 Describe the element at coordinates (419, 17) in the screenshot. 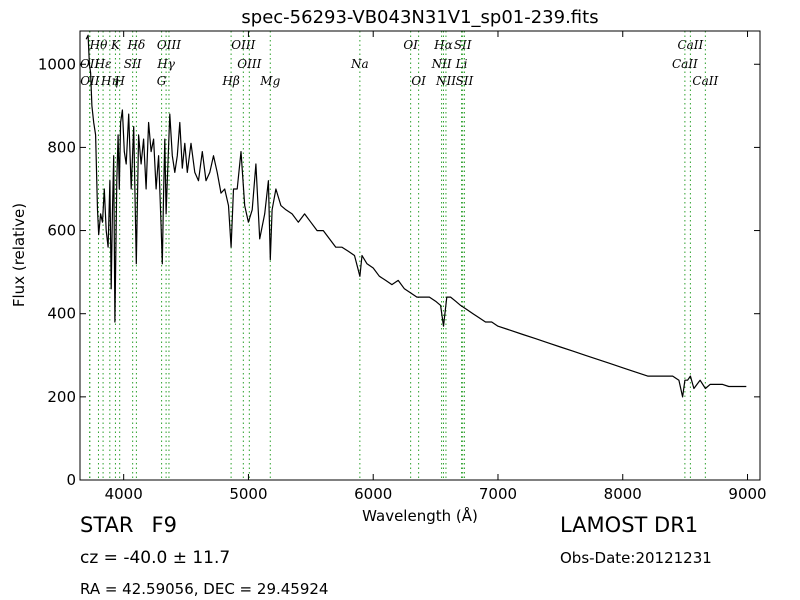

I see `chart-title: spec-56293-VB043N31V1_sp01-239.fits` at that location.